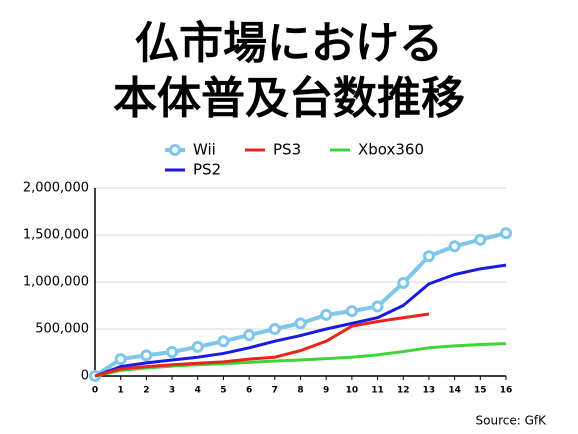 The height and width of the screenshot is (434, 578). Describe the element at coordinates (429, 391) in the screenshot. I see `x-tick-label: 13` at that location.